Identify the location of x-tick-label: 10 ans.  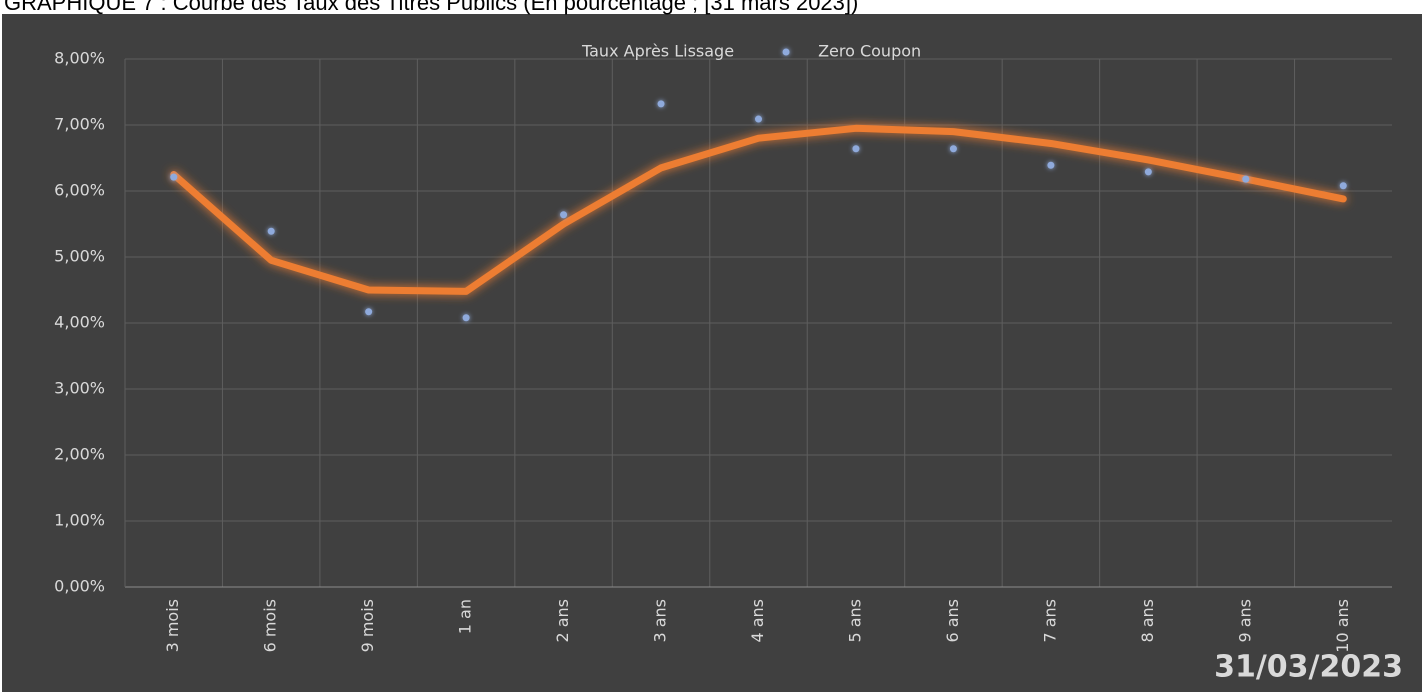
(1342, 626).